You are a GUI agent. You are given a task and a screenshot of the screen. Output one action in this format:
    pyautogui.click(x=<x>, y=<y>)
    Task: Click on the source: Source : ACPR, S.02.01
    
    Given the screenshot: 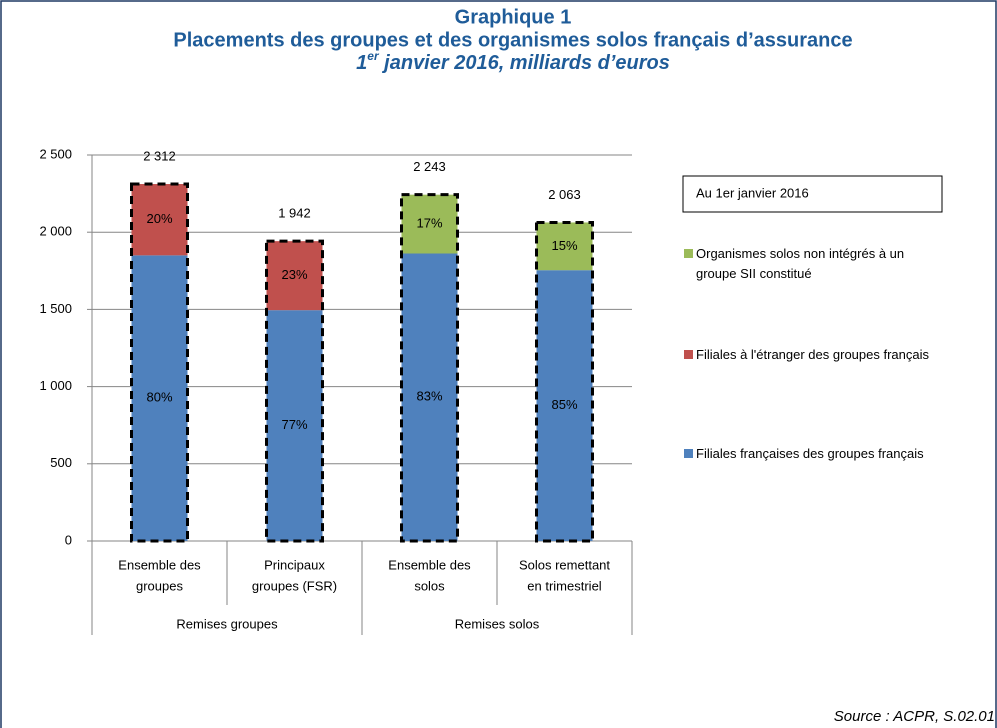 What is the action you would take?
    pyautogui.click(x=914, y=716)
    